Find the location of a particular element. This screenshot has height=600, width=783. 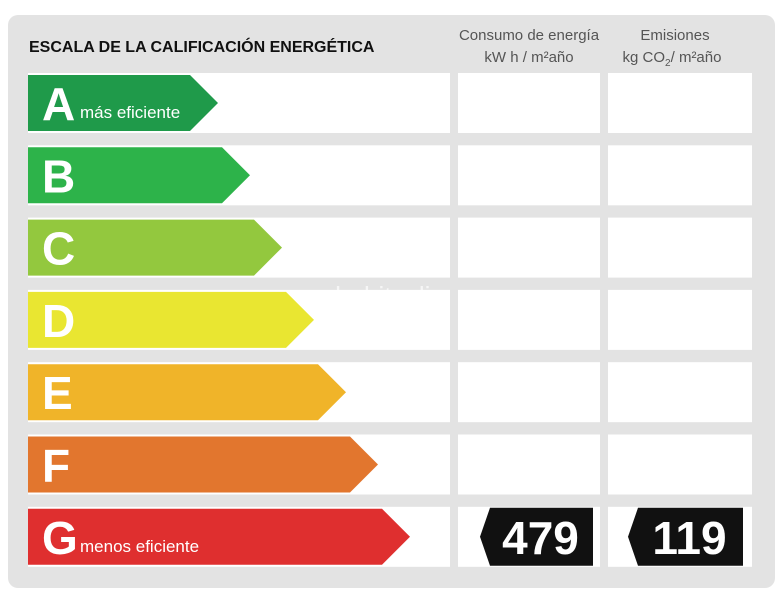

emissions-unit: kg CO2/ m²año is located at coordinates (672, 59).